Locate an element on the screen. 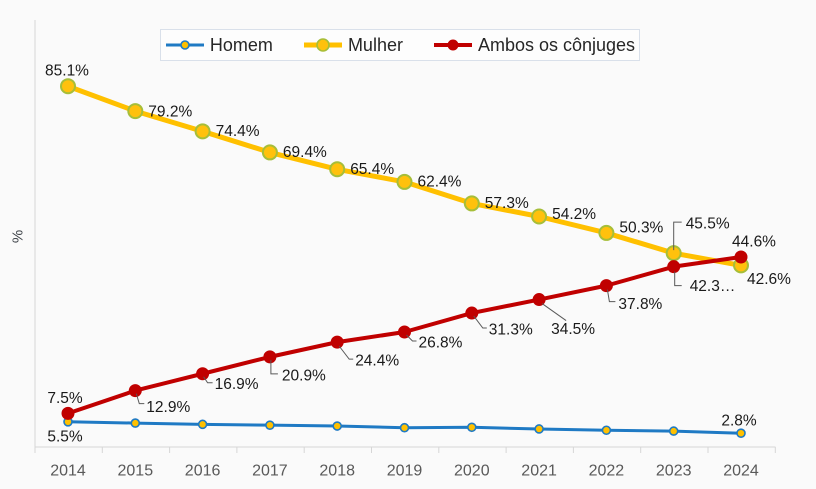 Image resolution: width=816 pixels, height=489 pixels. data-label: 54.2% is located at coordinates (574, 214).